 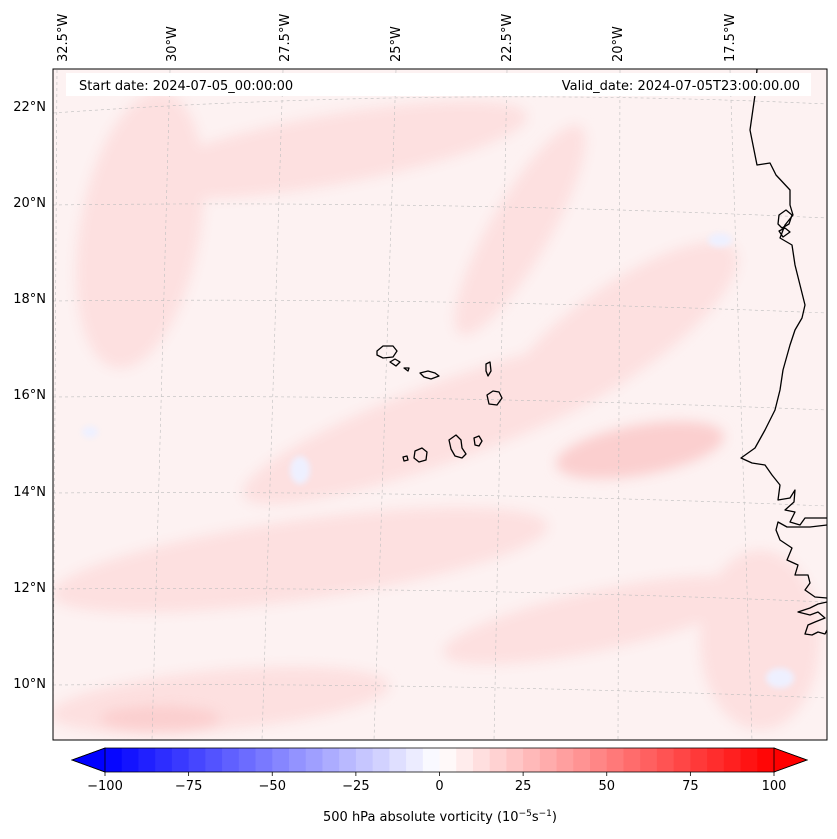 What do you see at coordinates (188, 786) in the screenshot?
I see `colorbar-tick-label: −75` at bounding box center [188, 786].